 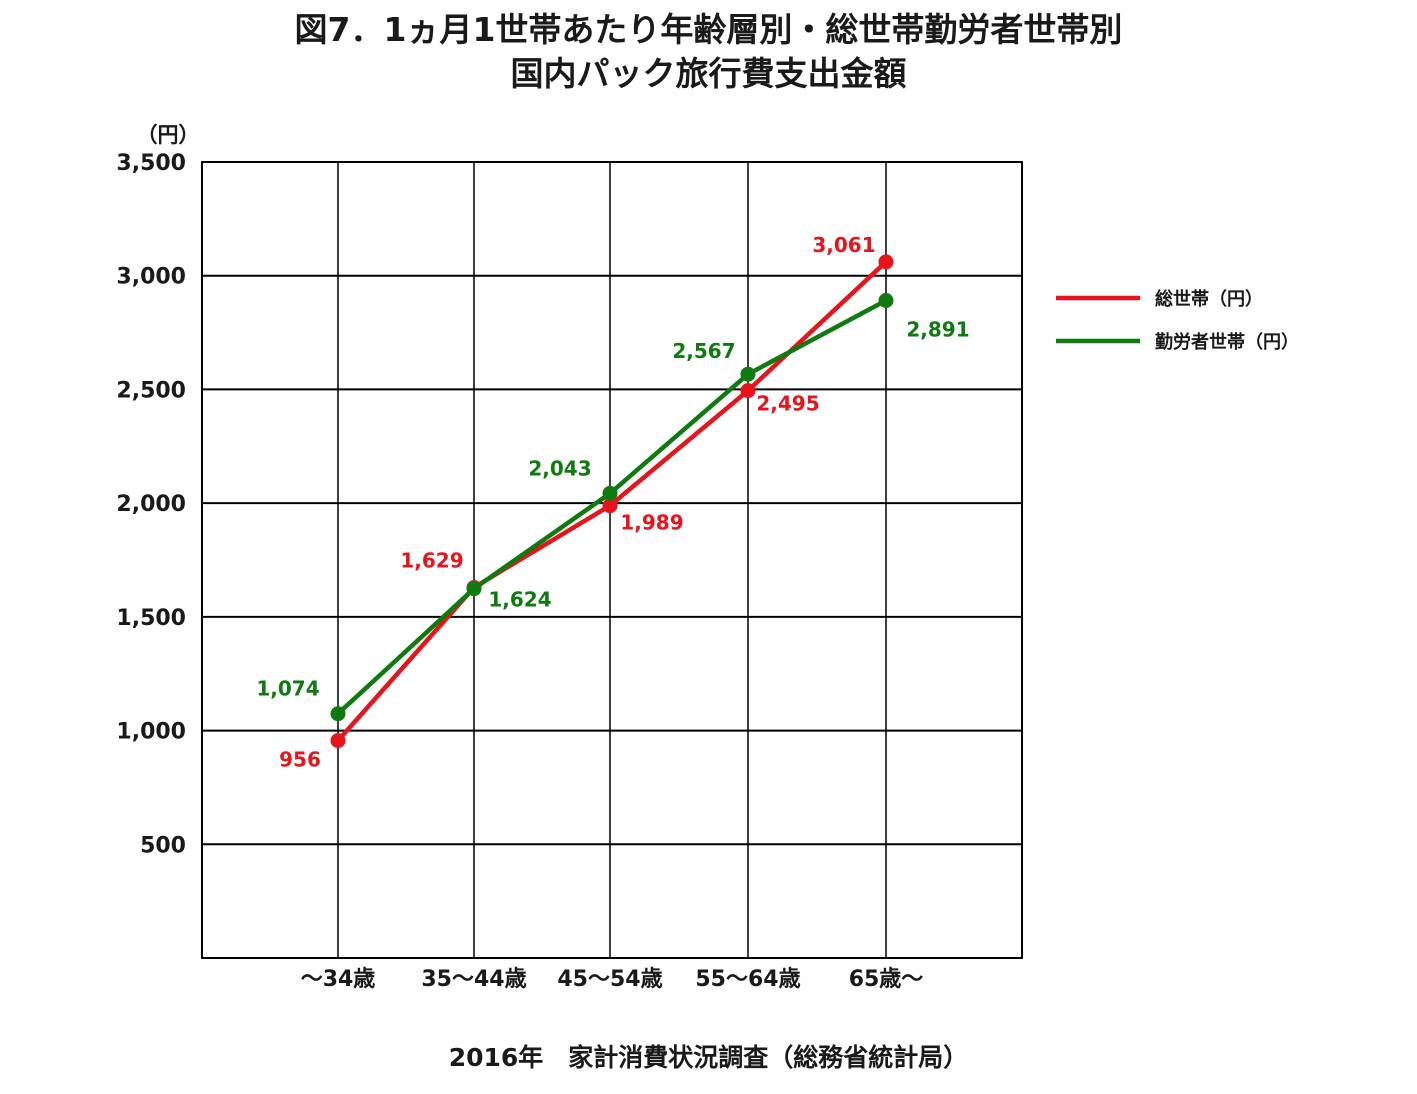 I want to click on y-tick-label: 1,000, so click(x=151, y=732).